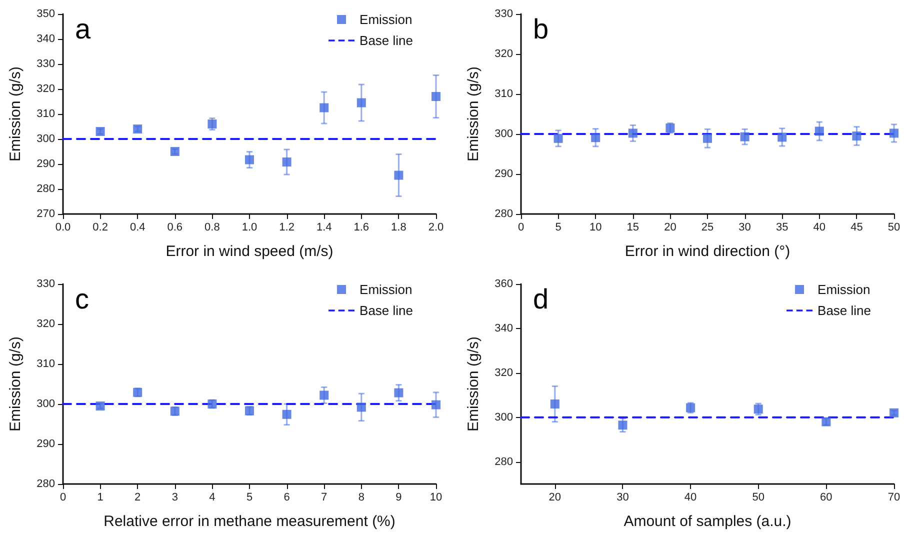  What do you see at coordinates (782, 228) in the screenshot?
I see `x-tick-label: 35` at bounding box center [782, 228].